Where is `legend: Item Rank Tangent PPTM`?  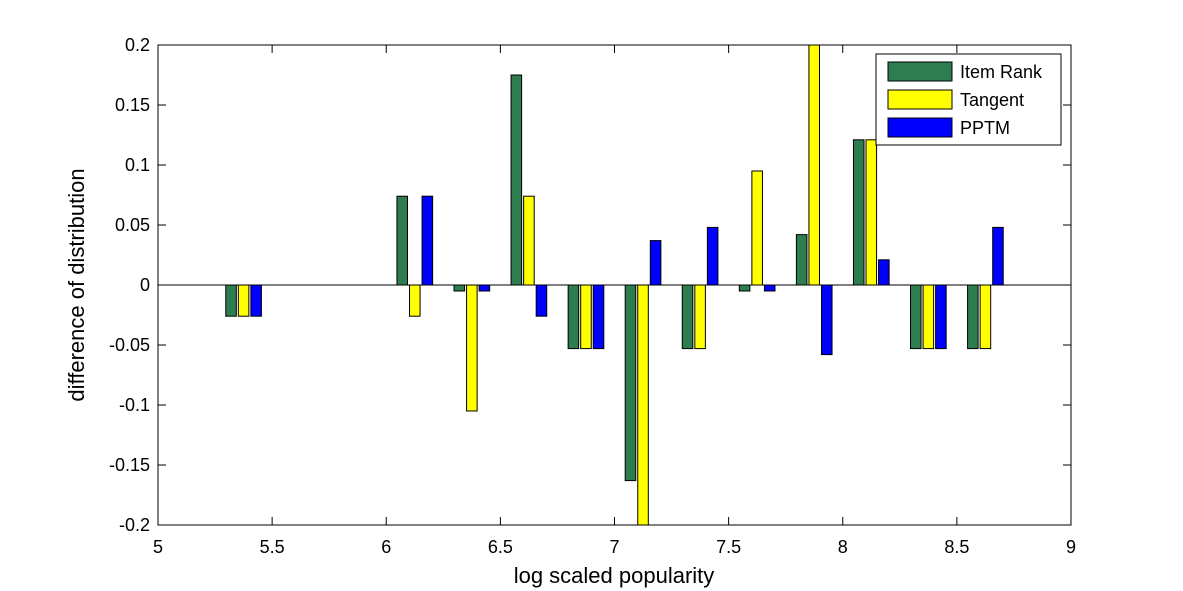 legend: Item Rank Tangent PPTM is located at coordinates (968, 99).